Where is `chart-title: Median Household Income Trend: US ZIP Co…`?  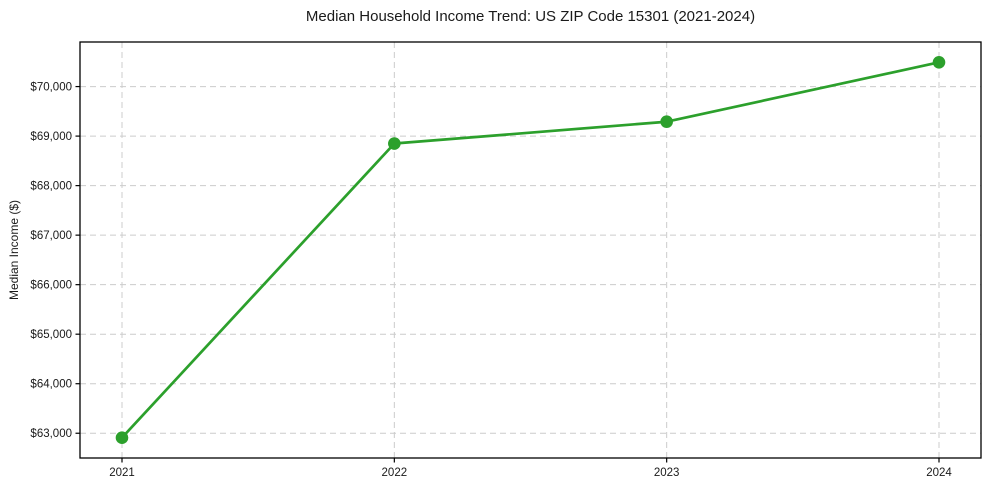 chart-title: Median Household Income Trend: US ZIP Co… is located at coordinates (530, 16).